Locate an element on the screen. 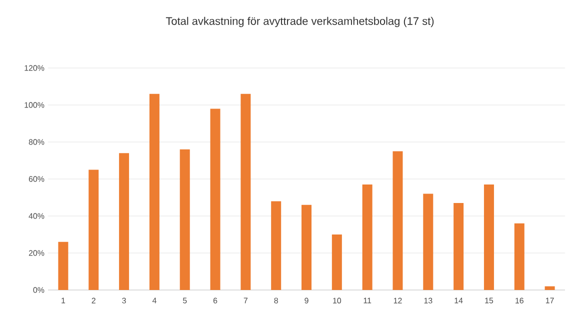 The width and height of the screenshot is (575, 333). chart-title: Total avkastning för avyttrade verksamhetsbolag (17 st) is located at coordinates (300, 22).